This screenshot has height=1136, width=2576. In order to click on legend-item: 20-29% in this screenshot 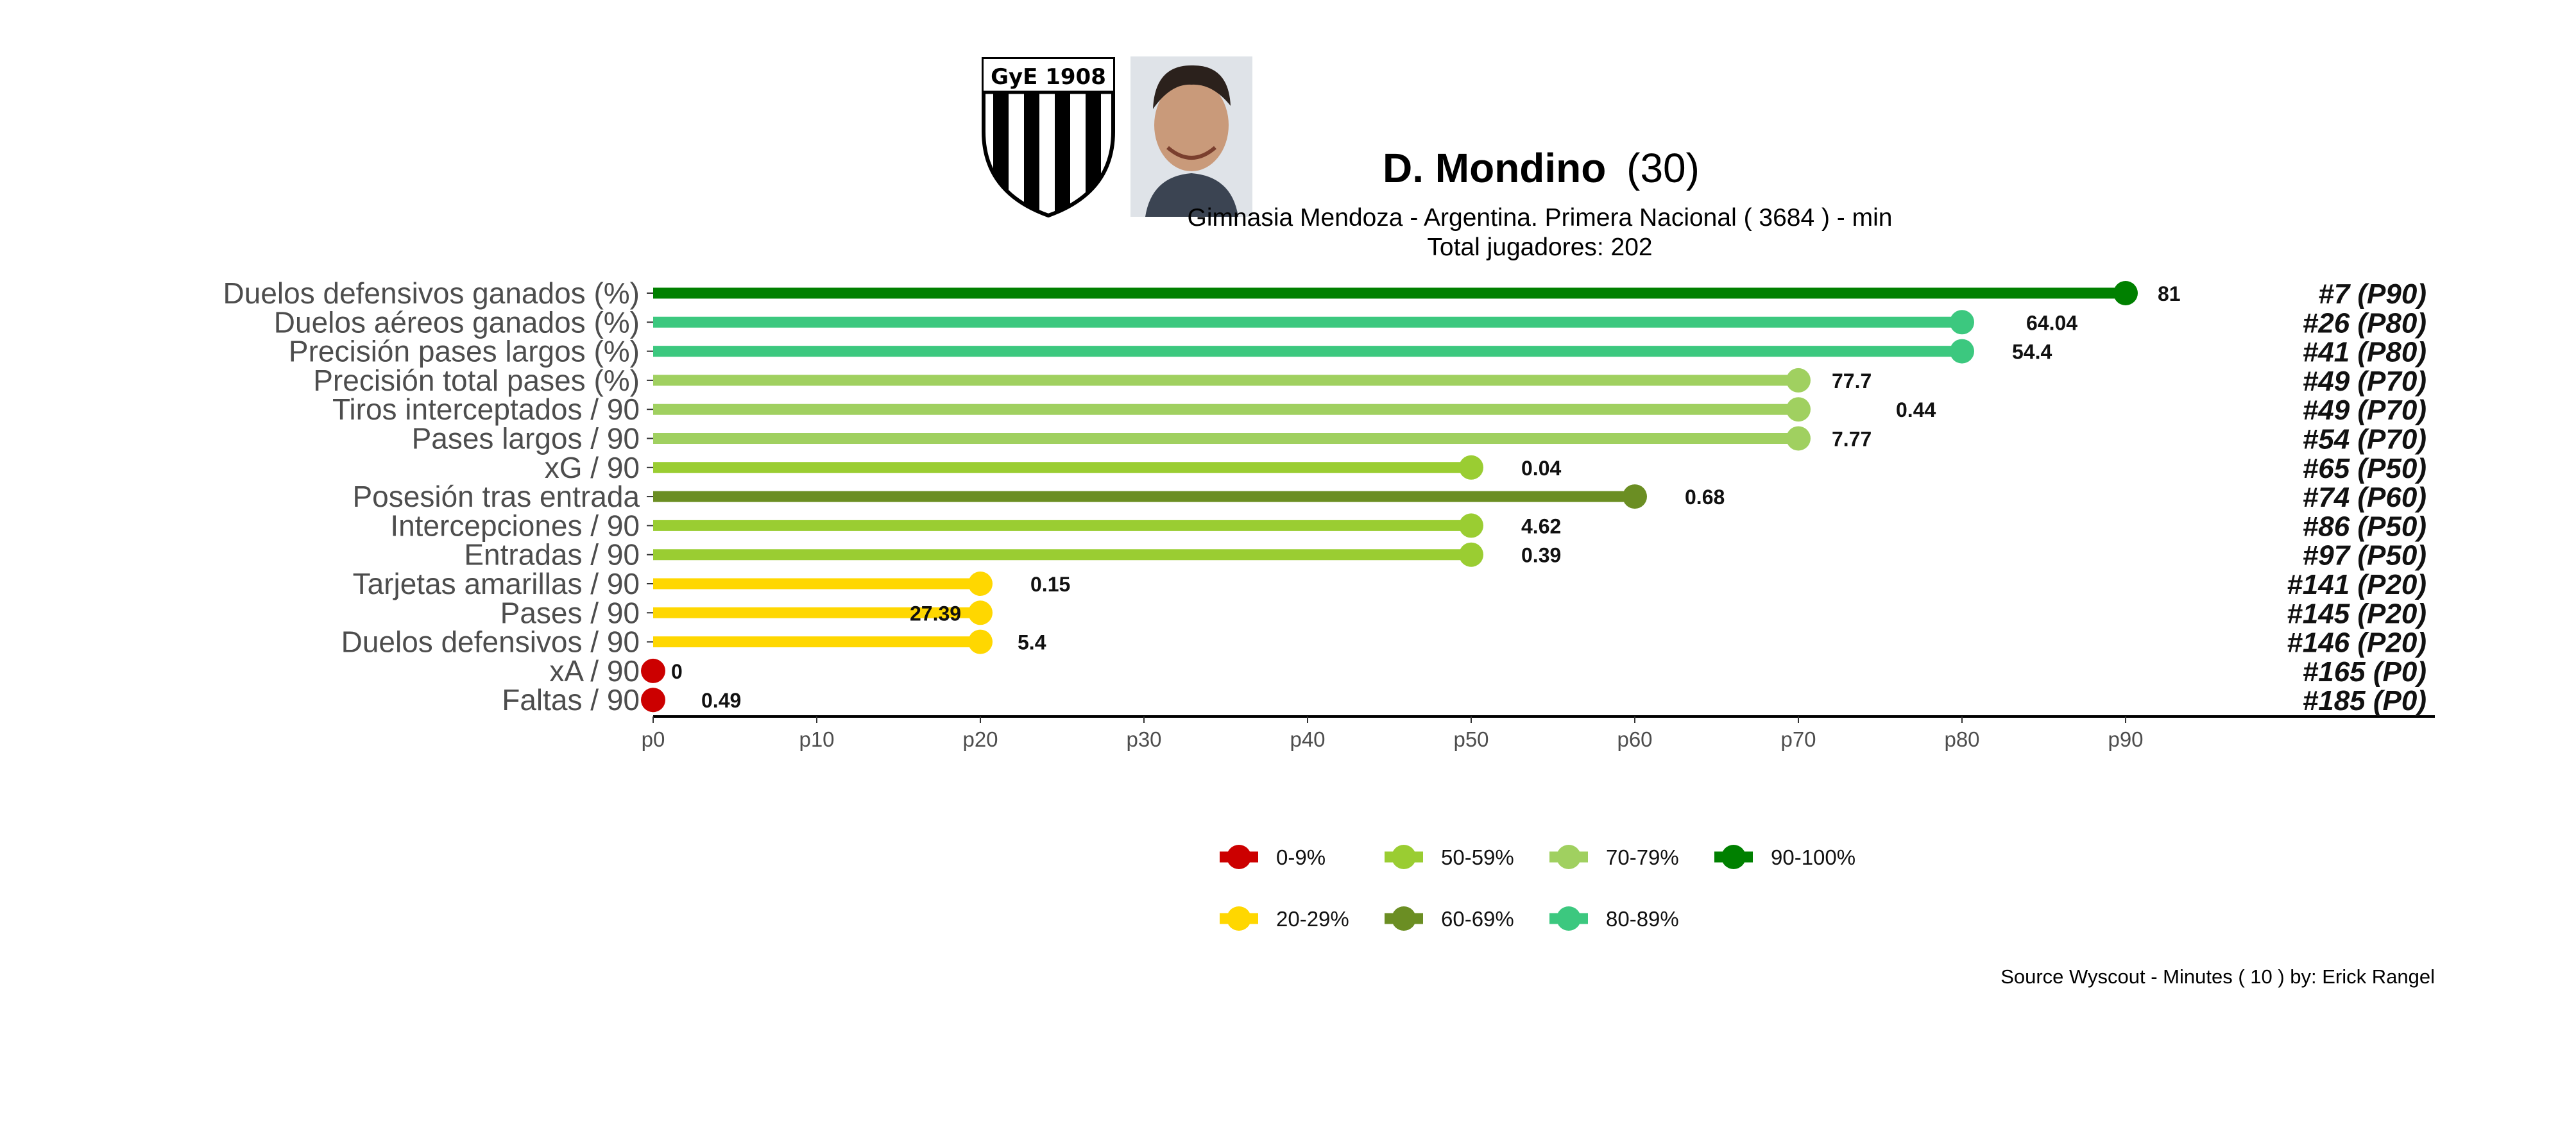, I will do `click(1284, 918)`.